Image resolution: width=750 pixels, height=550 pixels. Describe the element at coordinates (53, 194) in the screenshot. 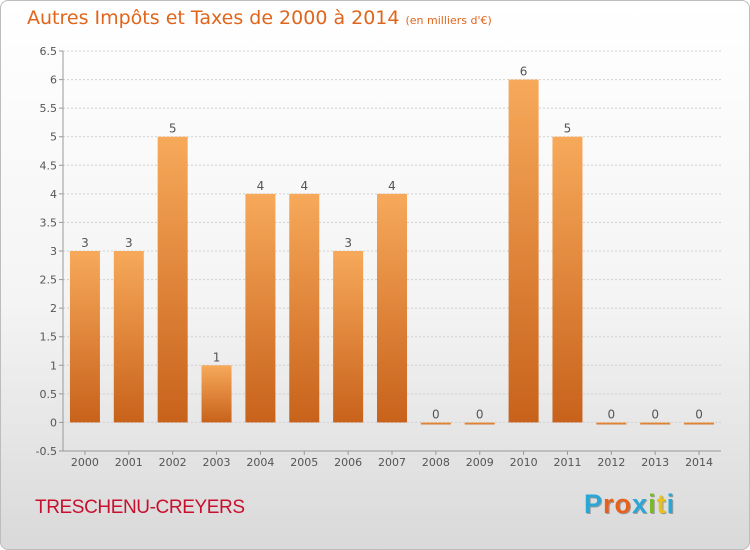

I see `y-tick-label: 4` at that location.